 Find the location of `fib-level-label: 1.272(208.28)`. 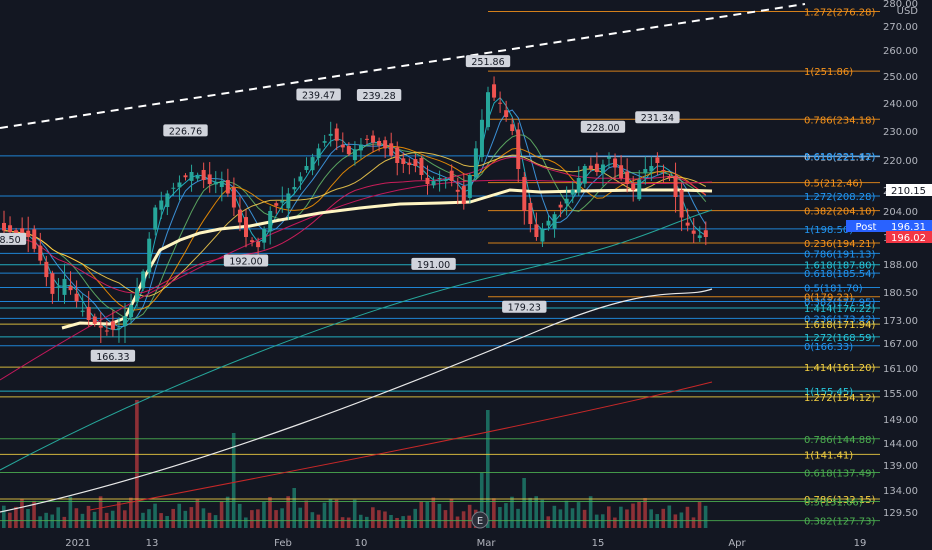

fib-level-label: 1.272(208.28) is located at coordinates (840, 197).